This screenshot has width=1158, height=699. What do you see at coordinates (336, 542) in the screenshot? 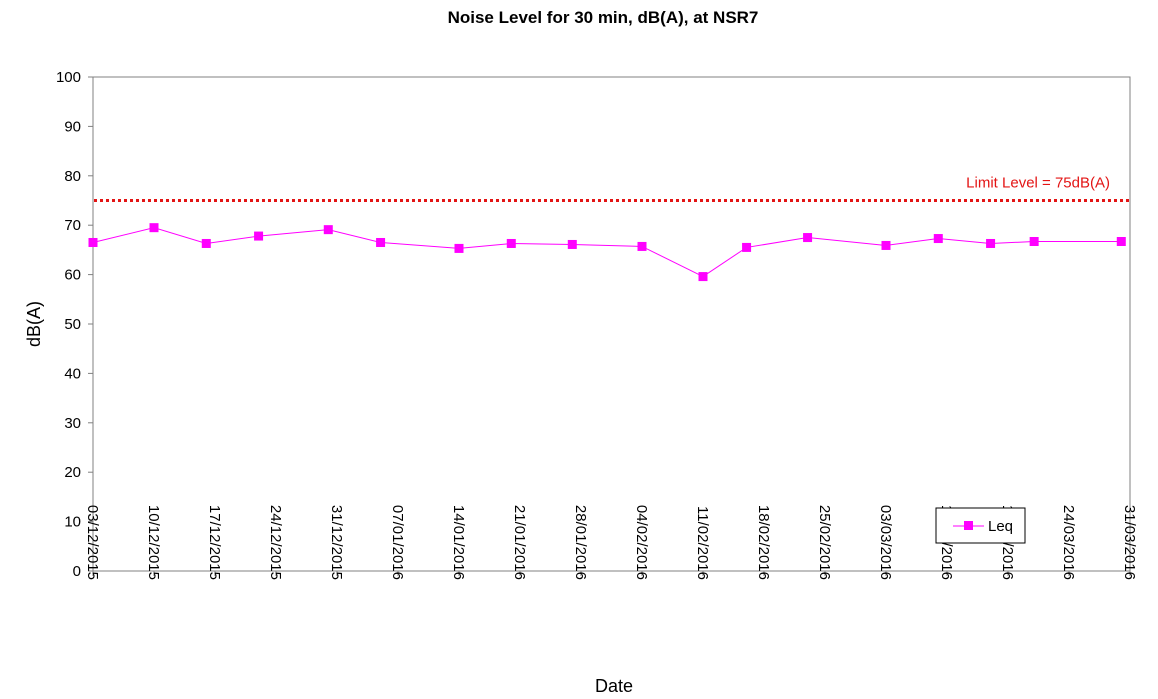
I see `x-tick-label: 31/12/2015` at bounding box center [336, 542].